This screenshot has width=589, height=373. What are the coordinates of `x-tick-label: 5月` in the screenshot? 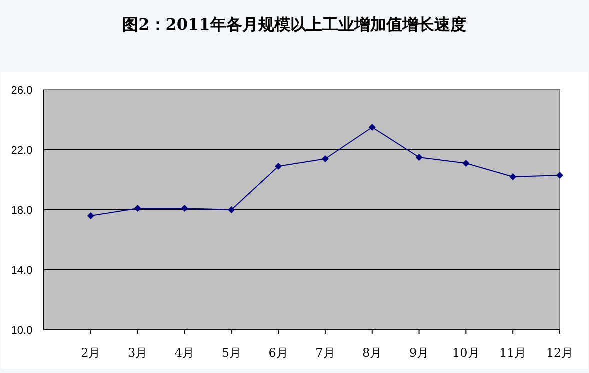 It's located at (232, 353).